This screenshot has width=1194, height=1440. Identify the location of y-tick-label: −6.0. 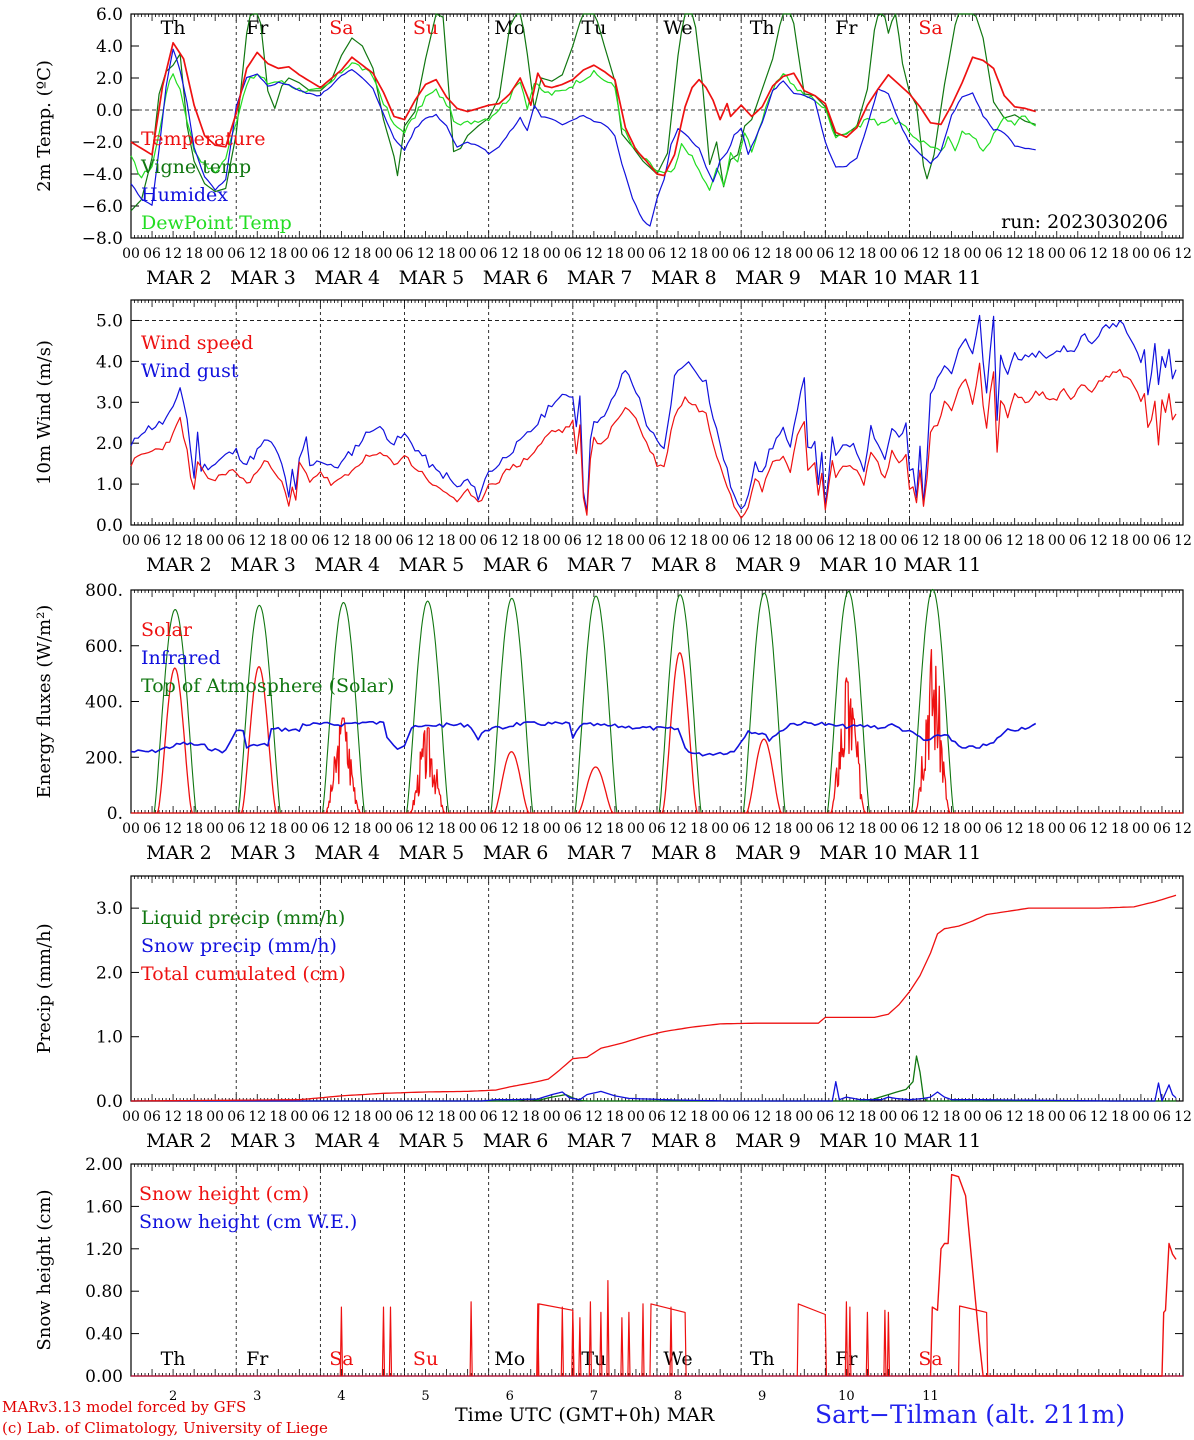
(102, 207).